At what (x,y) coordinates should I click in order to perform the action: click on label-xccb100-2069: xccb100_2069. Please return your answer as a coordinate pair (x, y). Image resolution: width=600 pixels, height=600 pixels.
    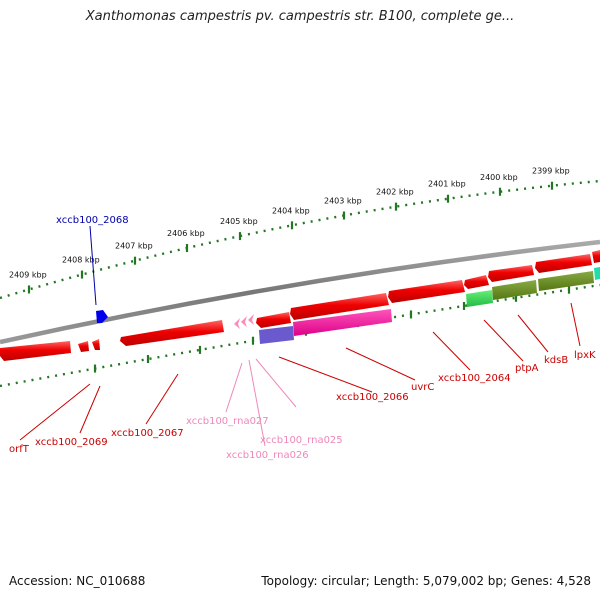
    Looking at the image, I should click on (71, 442).